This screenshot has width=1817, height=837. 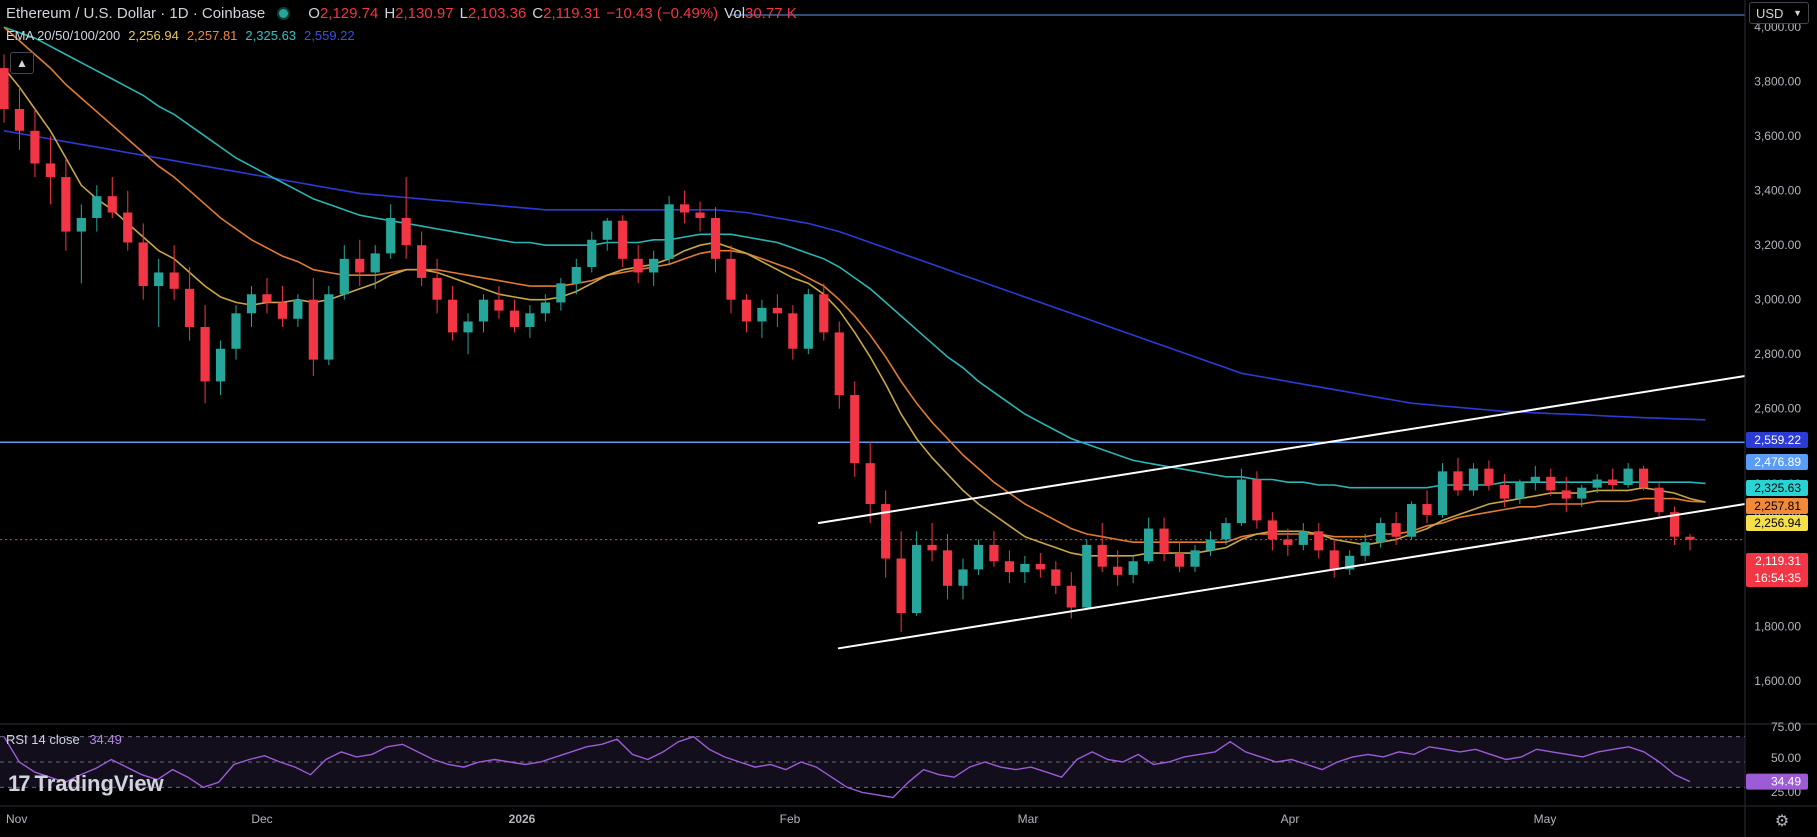 I want to click on time-tick-label: Dec, so click(x=261, y=819).